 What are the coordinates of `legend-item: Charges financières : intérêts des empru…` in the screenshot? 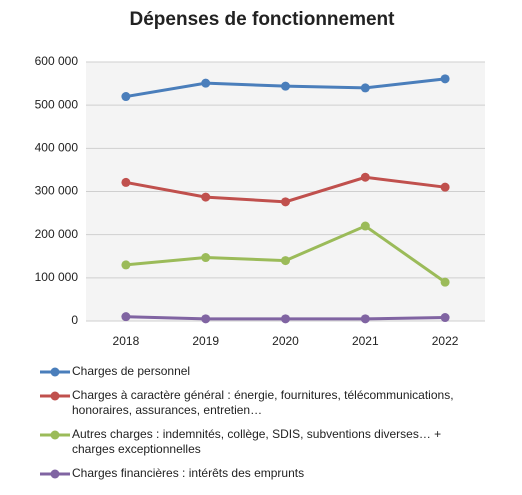 It's located at (263, 473).